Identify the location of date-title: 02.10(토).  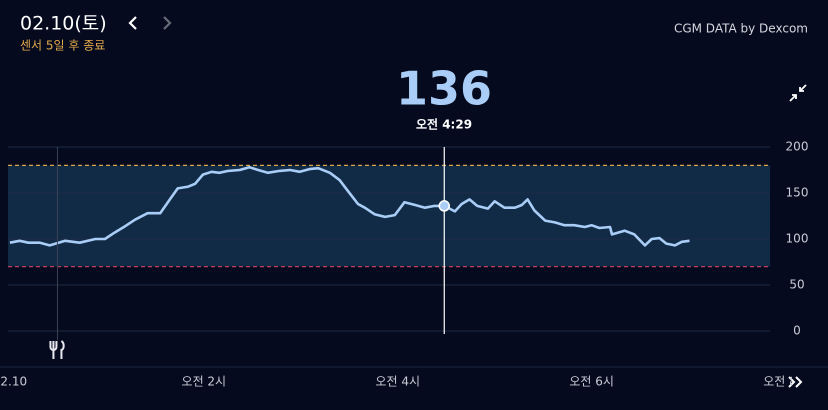
(63, 24).